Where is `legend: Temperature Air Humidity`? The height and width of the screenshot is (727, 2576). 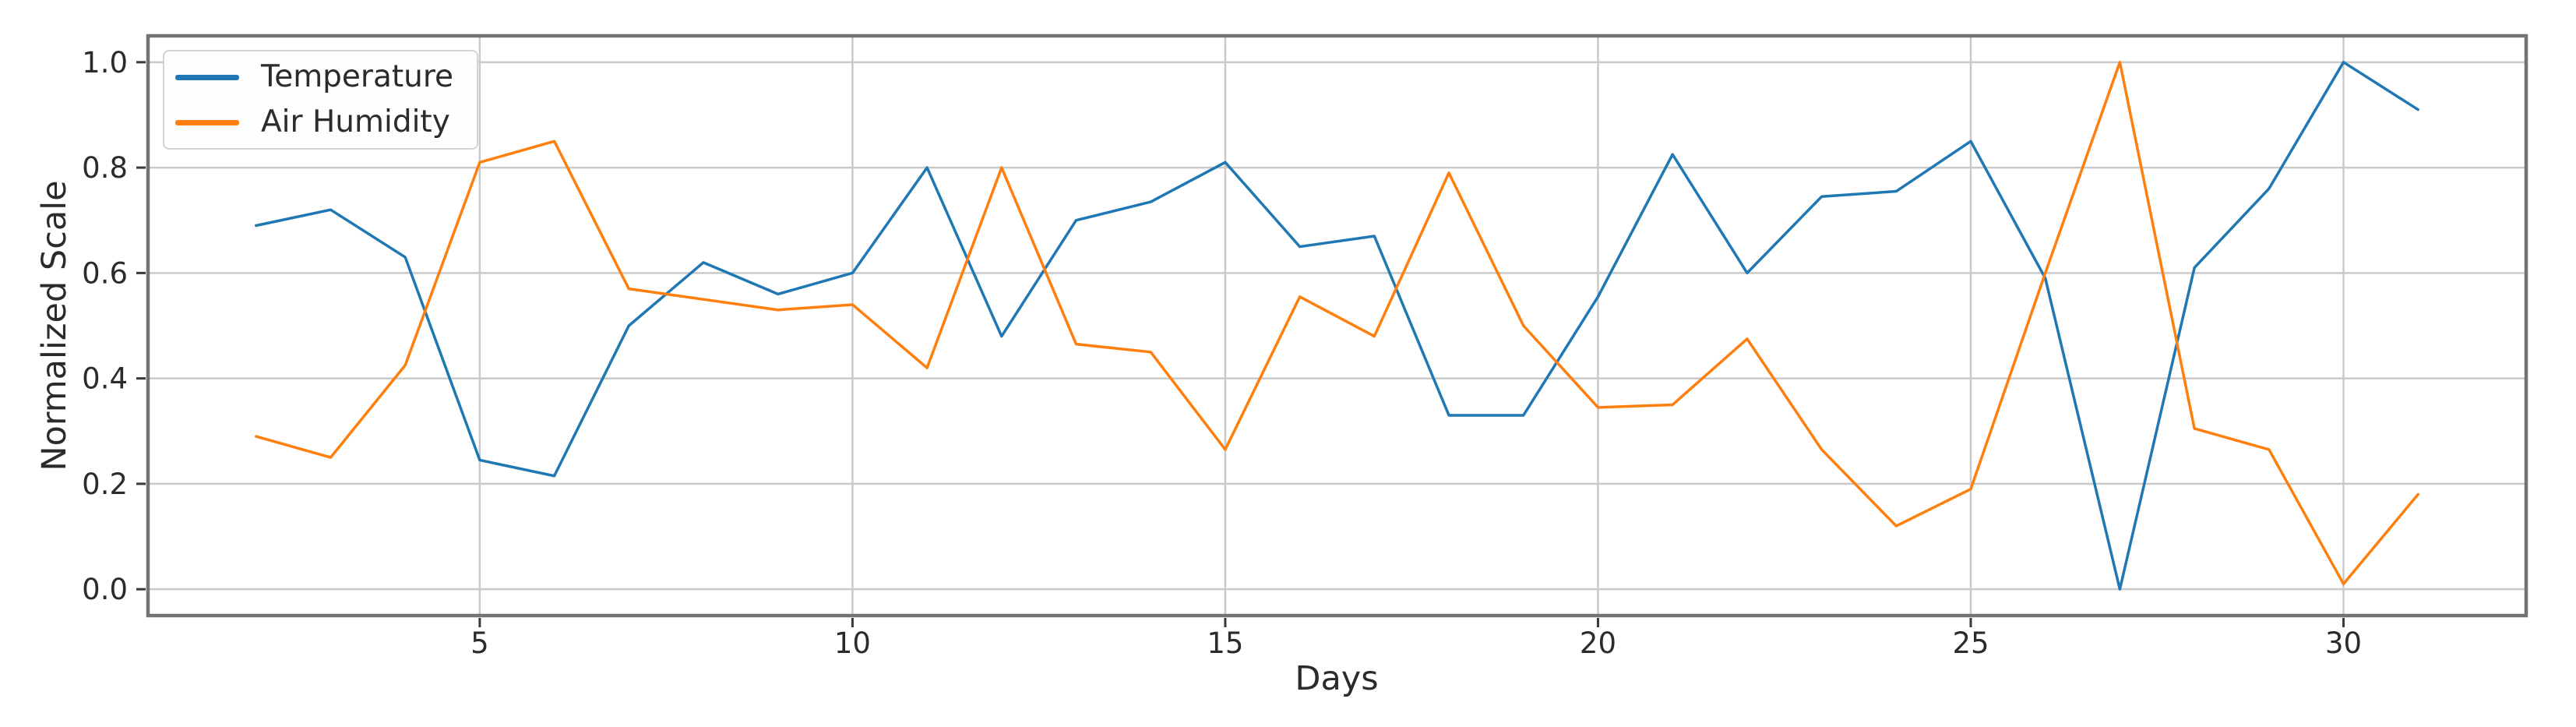
legend: Temperature Air Humidity is located at coordinates (321, 100).